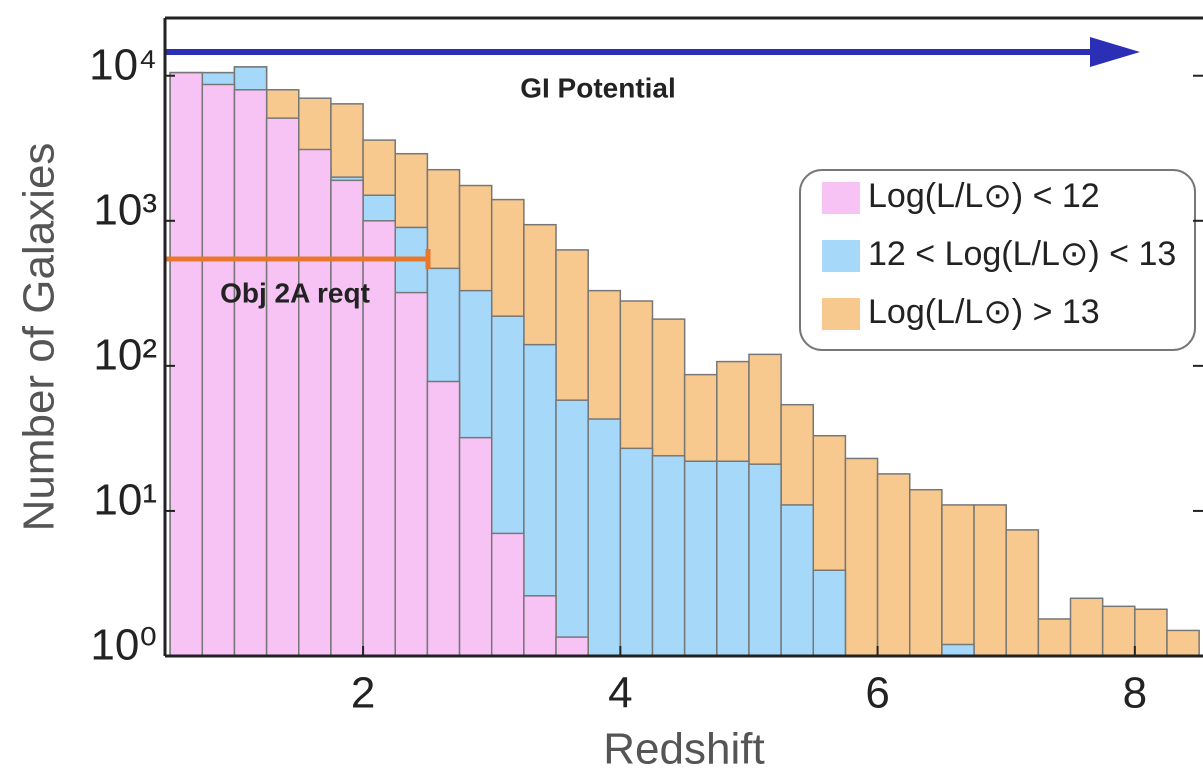 The height and width of the screenshot is (779, 1203). Describe the element at coordinates (1115, 52) in the screenshot. I see `gi-arrowhead` at that location.